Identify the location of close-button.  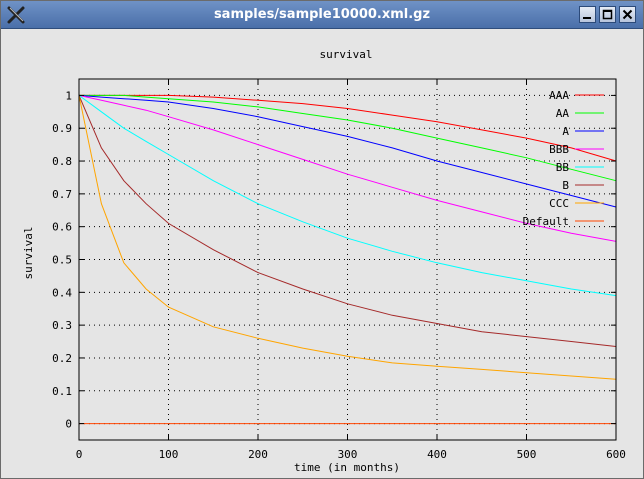
(627, 14).